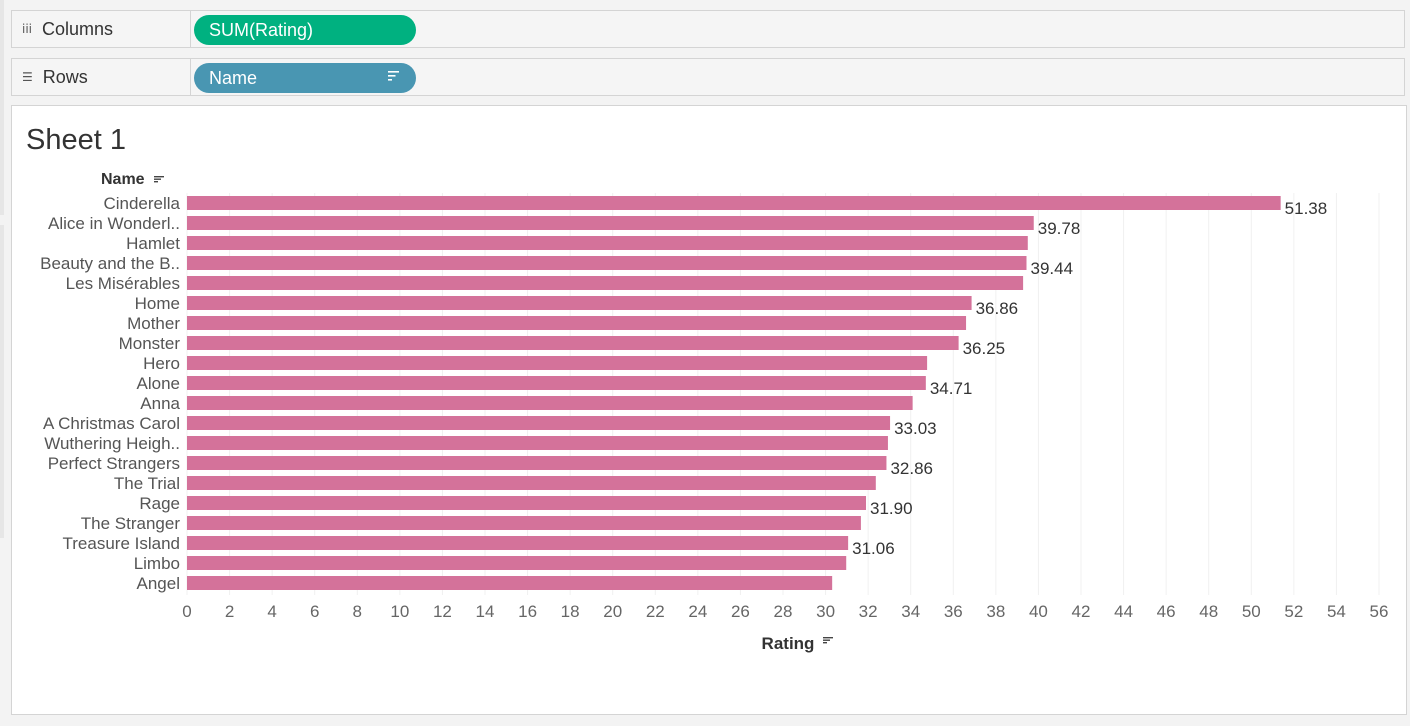  I want to click on row-header-sort-icon, so click(159, 179).